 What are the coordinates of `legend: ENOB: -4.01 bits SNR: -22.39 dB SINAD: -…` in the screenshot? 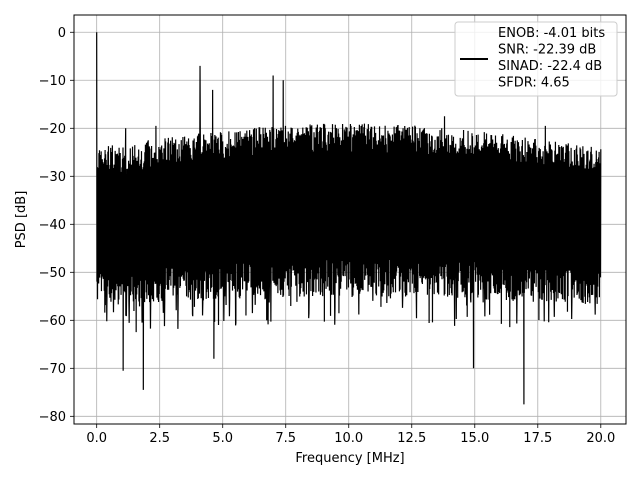 It's located at (536, 59).